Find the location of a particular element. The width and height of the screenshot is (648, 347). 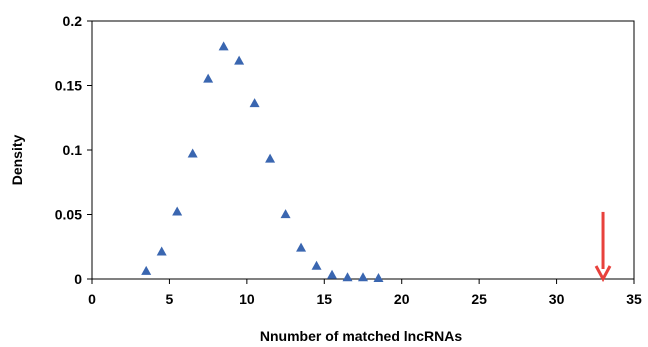

y-tick-label: 0.2 is located at coordinates (73, 21).